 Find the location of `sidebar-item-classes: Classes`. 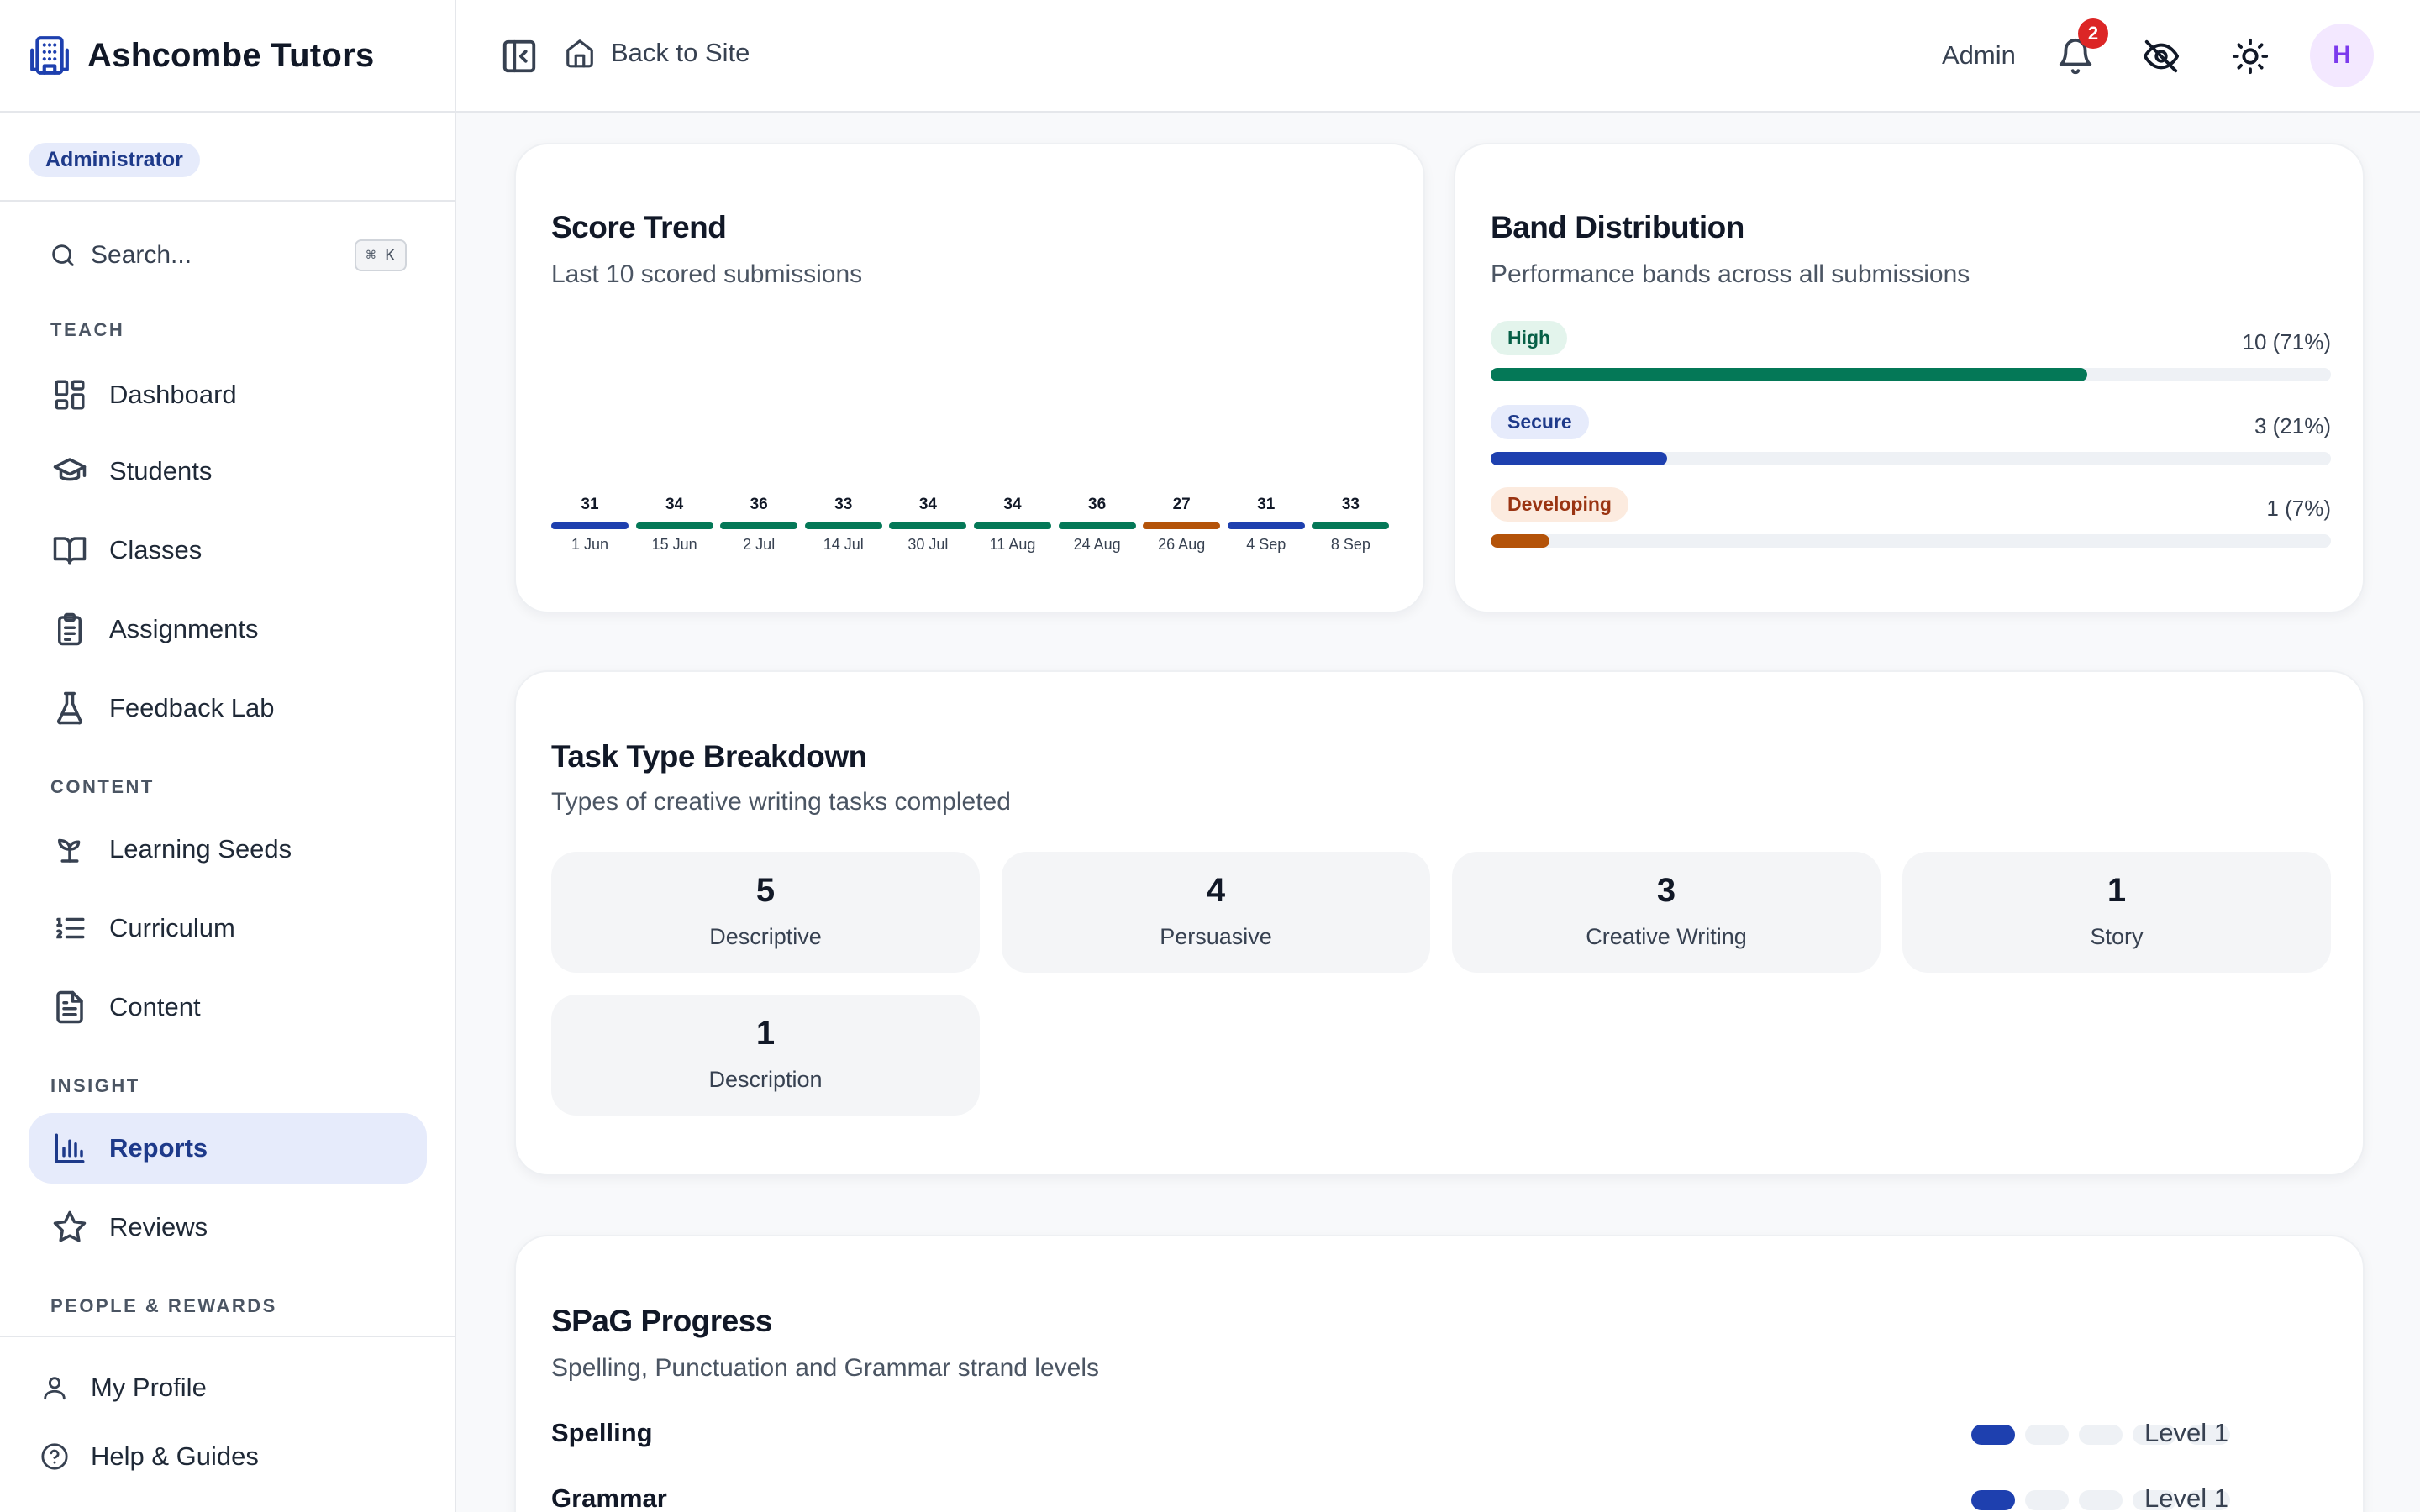

sidebar-item-classes: Classes is located at coordinates (228, 550).